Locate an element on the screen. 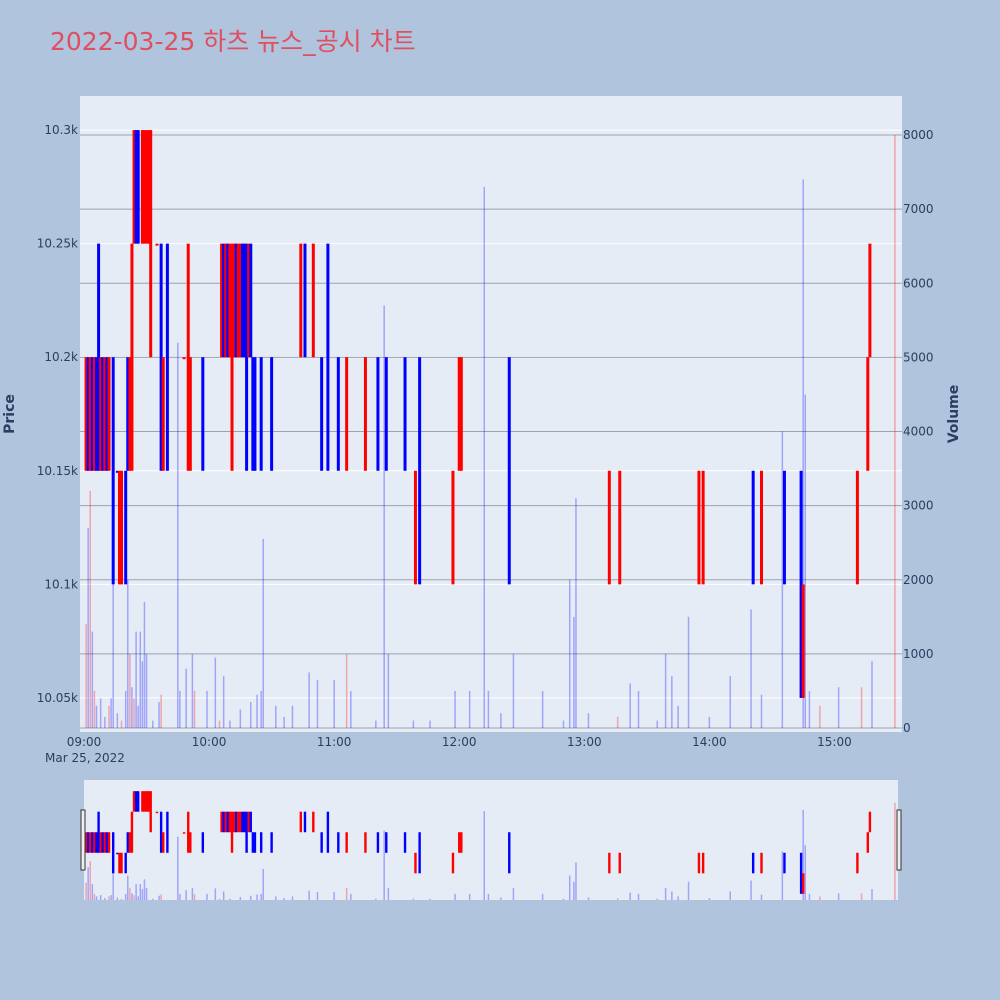 This screenshot has width=1000, height=1000. y2-tick-label: 0 is located at coordinates (907, 728).